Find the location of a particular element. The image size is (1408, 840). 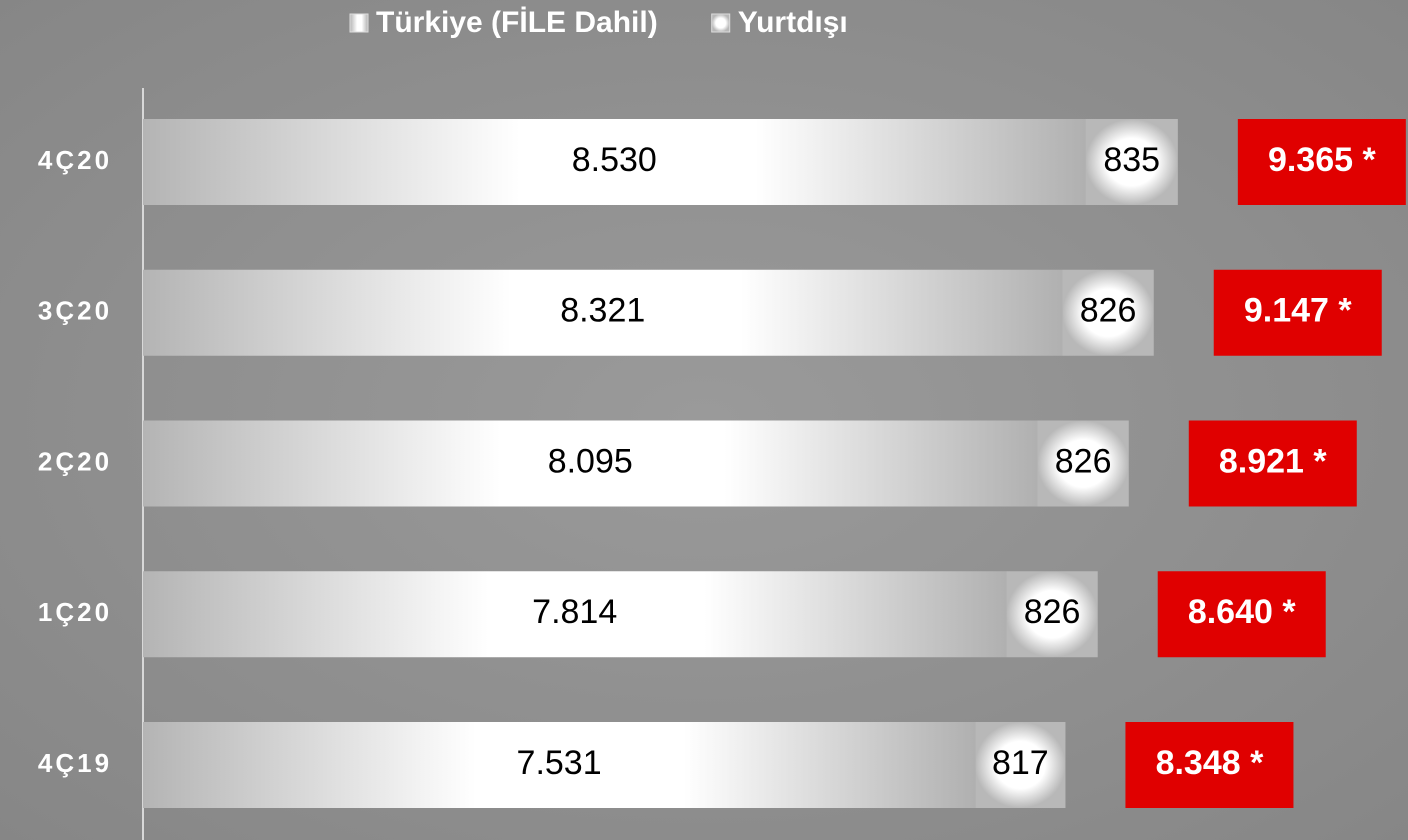

category-label: 4Ç19 is located at coordinates (75, 763).